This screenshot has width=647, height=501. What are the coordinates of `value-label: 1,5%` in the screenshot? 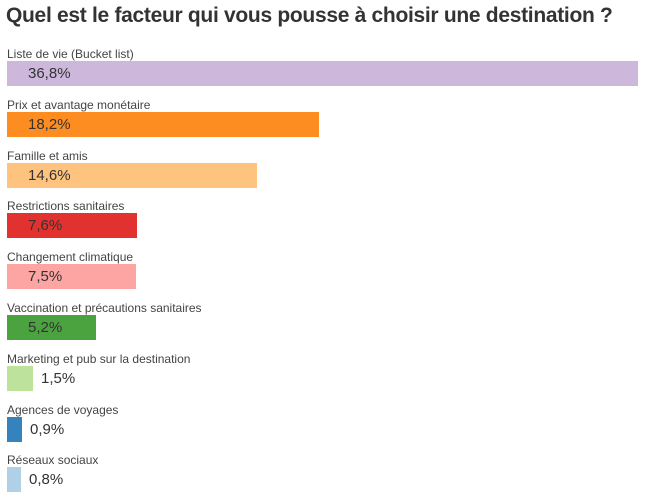 It's located at (58, 378).